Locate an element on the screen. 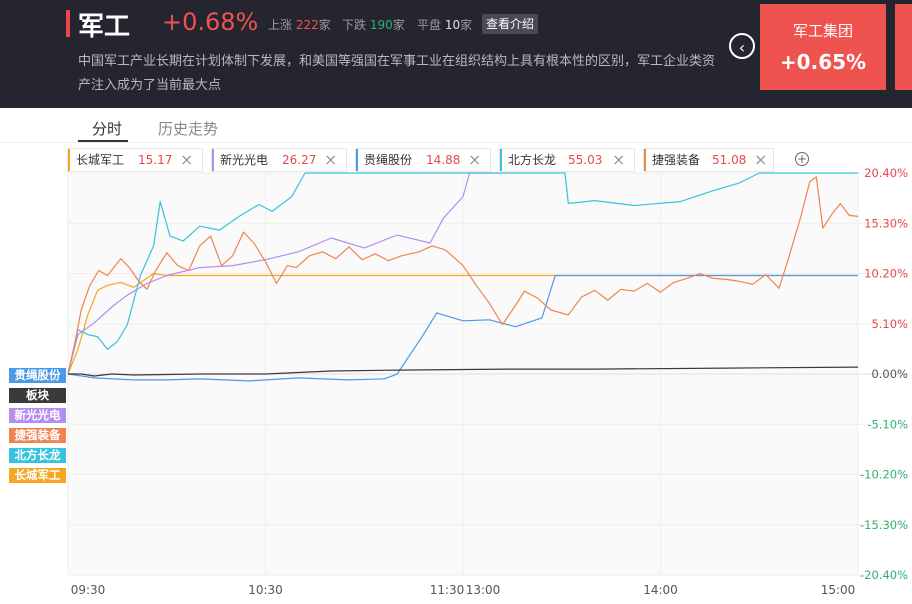  tab-history: 历史走势 is located at coordinates (188, 129).